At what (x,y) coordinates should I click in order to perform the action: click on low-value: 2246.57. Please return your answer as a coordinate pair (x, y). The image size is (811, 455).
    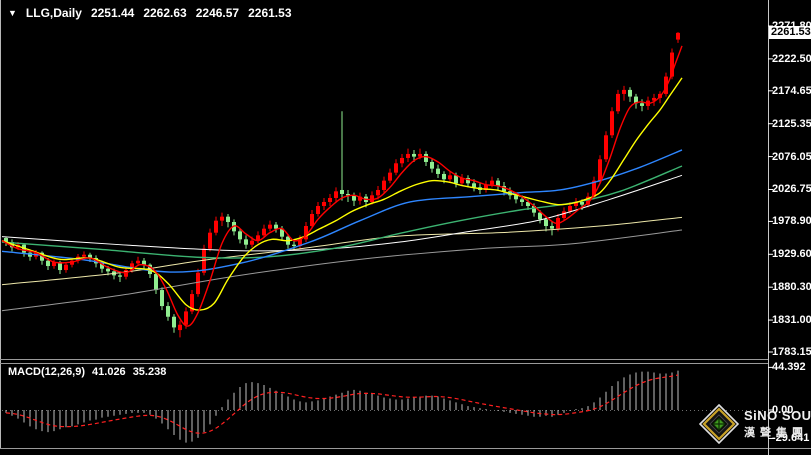
    Looking at the image, I should click on (217, 13).